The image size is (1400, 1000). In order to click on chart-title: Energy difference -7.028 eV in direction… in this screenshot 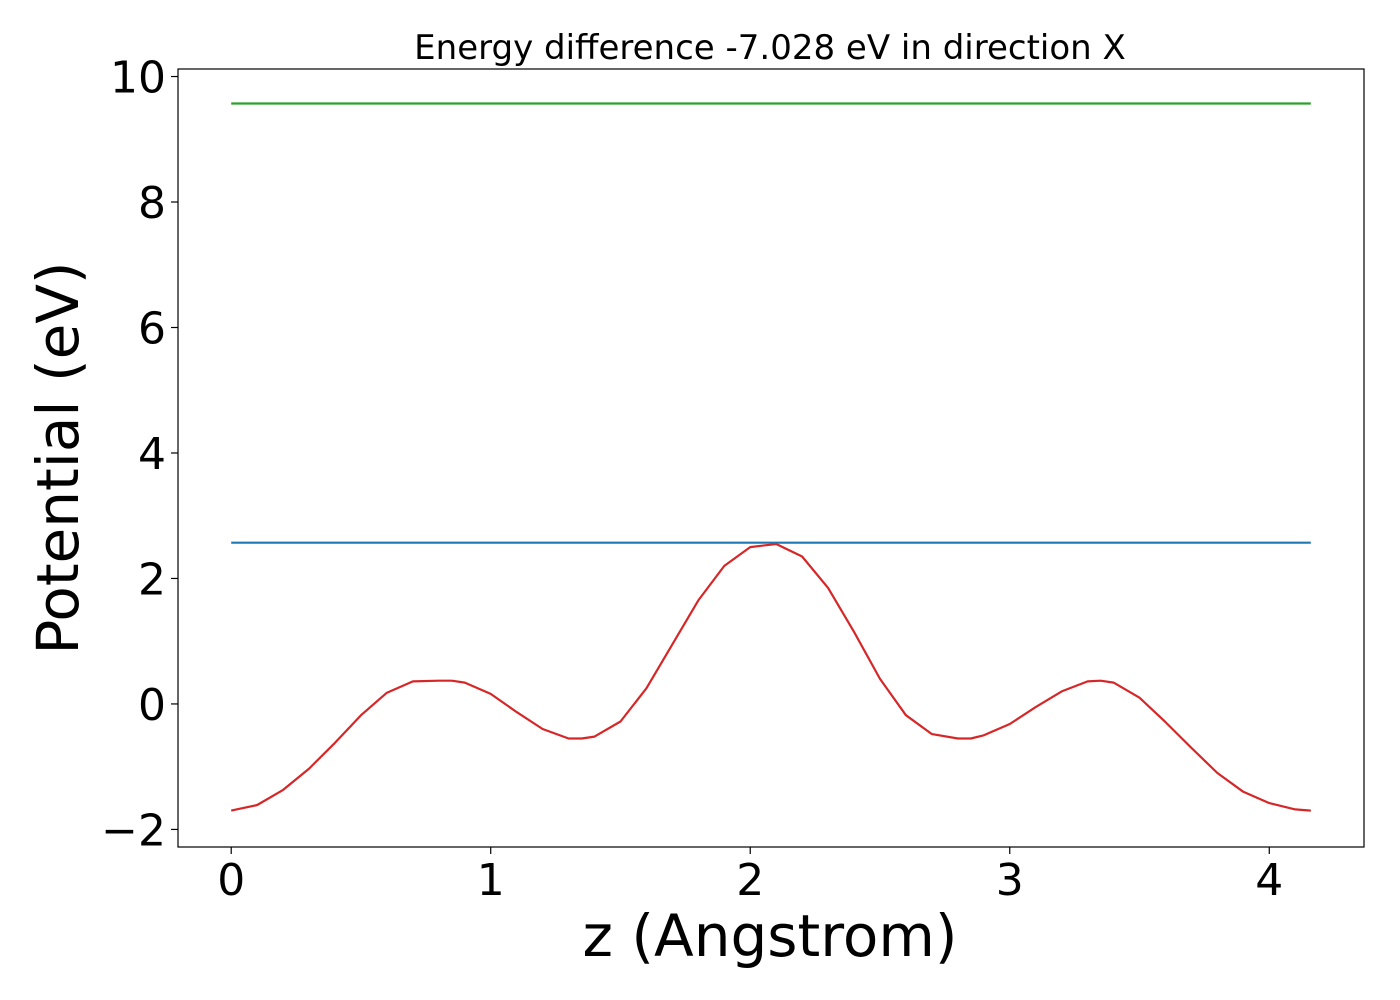, I will do `click(770, 48)`.